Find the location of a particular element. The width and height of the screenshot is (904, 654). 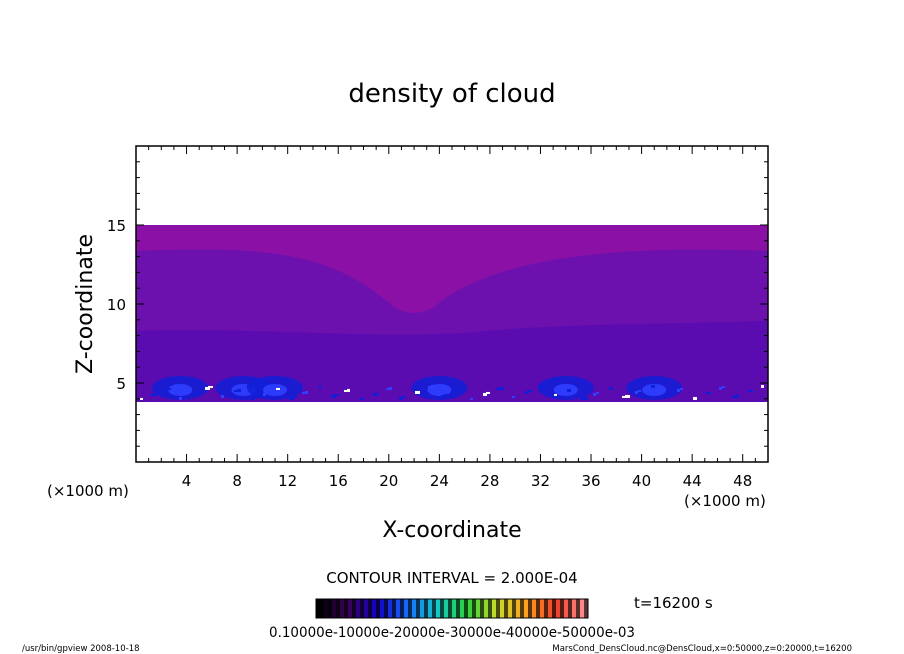

x-tick-label-10: 44 is located at coordinates (692, 481).